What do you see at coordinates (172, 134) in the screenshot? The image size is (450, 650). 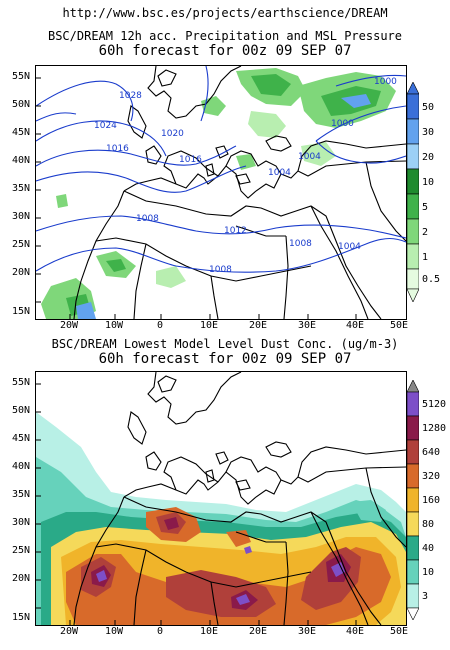 I see `svg-text: 1020` at bounding box center [172, 134].